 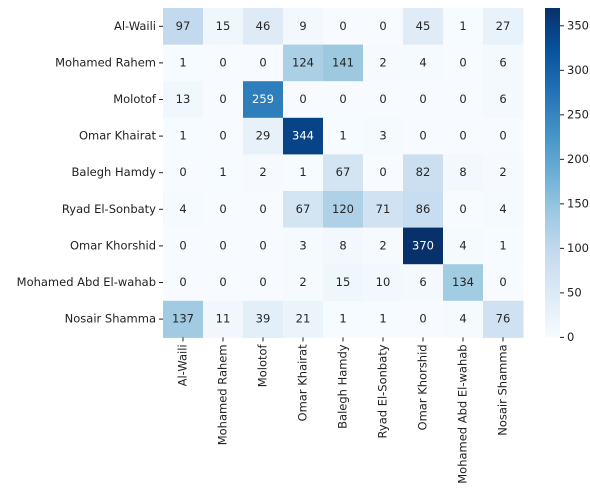 I want to click on cell-label: 13, so click(x=183, y=99).